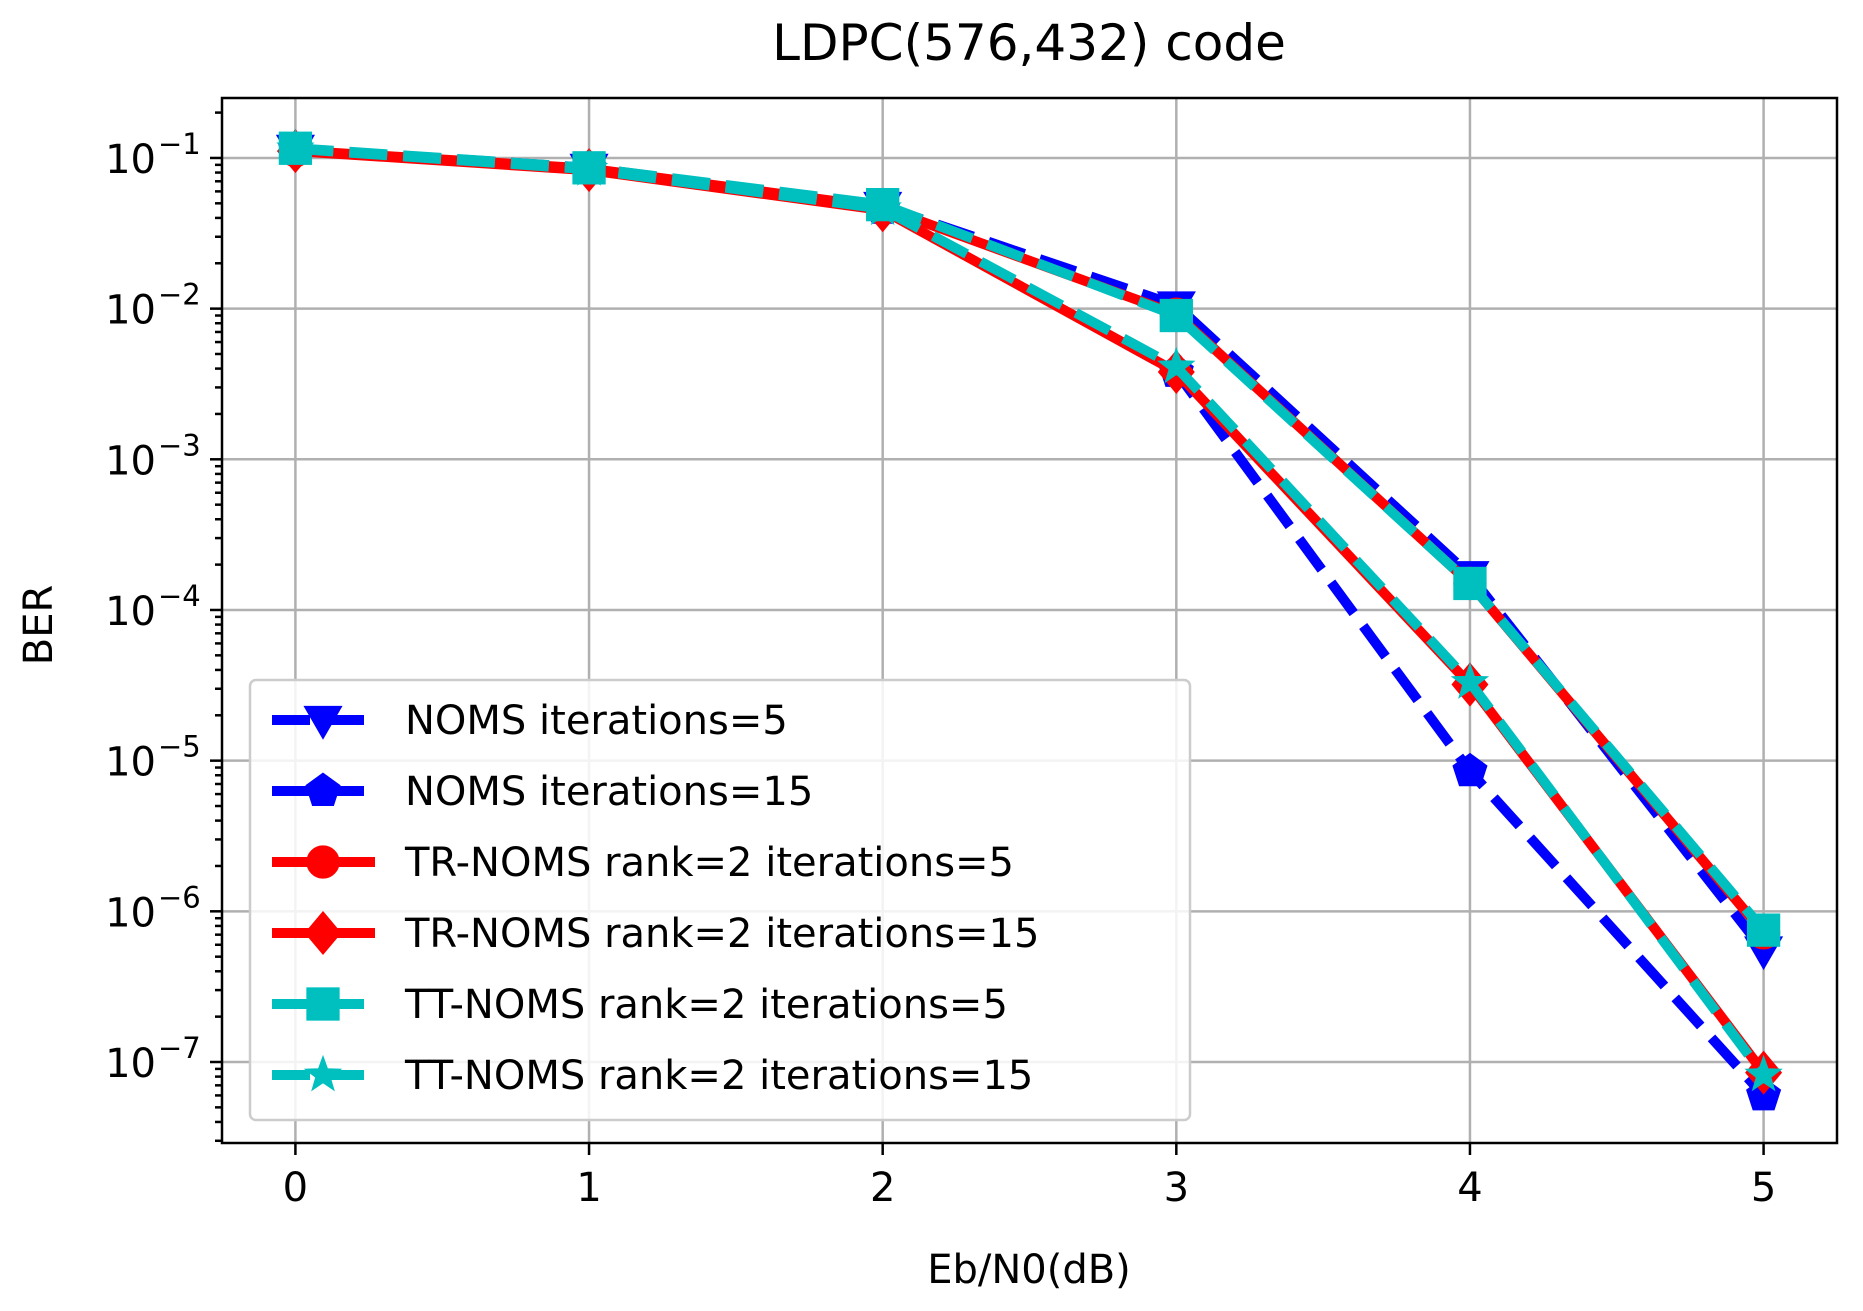 Image resolution: width=1863 pixels, height=1311 pixels. I want to click on y-tick-exponent: −5, so click(179, 747).